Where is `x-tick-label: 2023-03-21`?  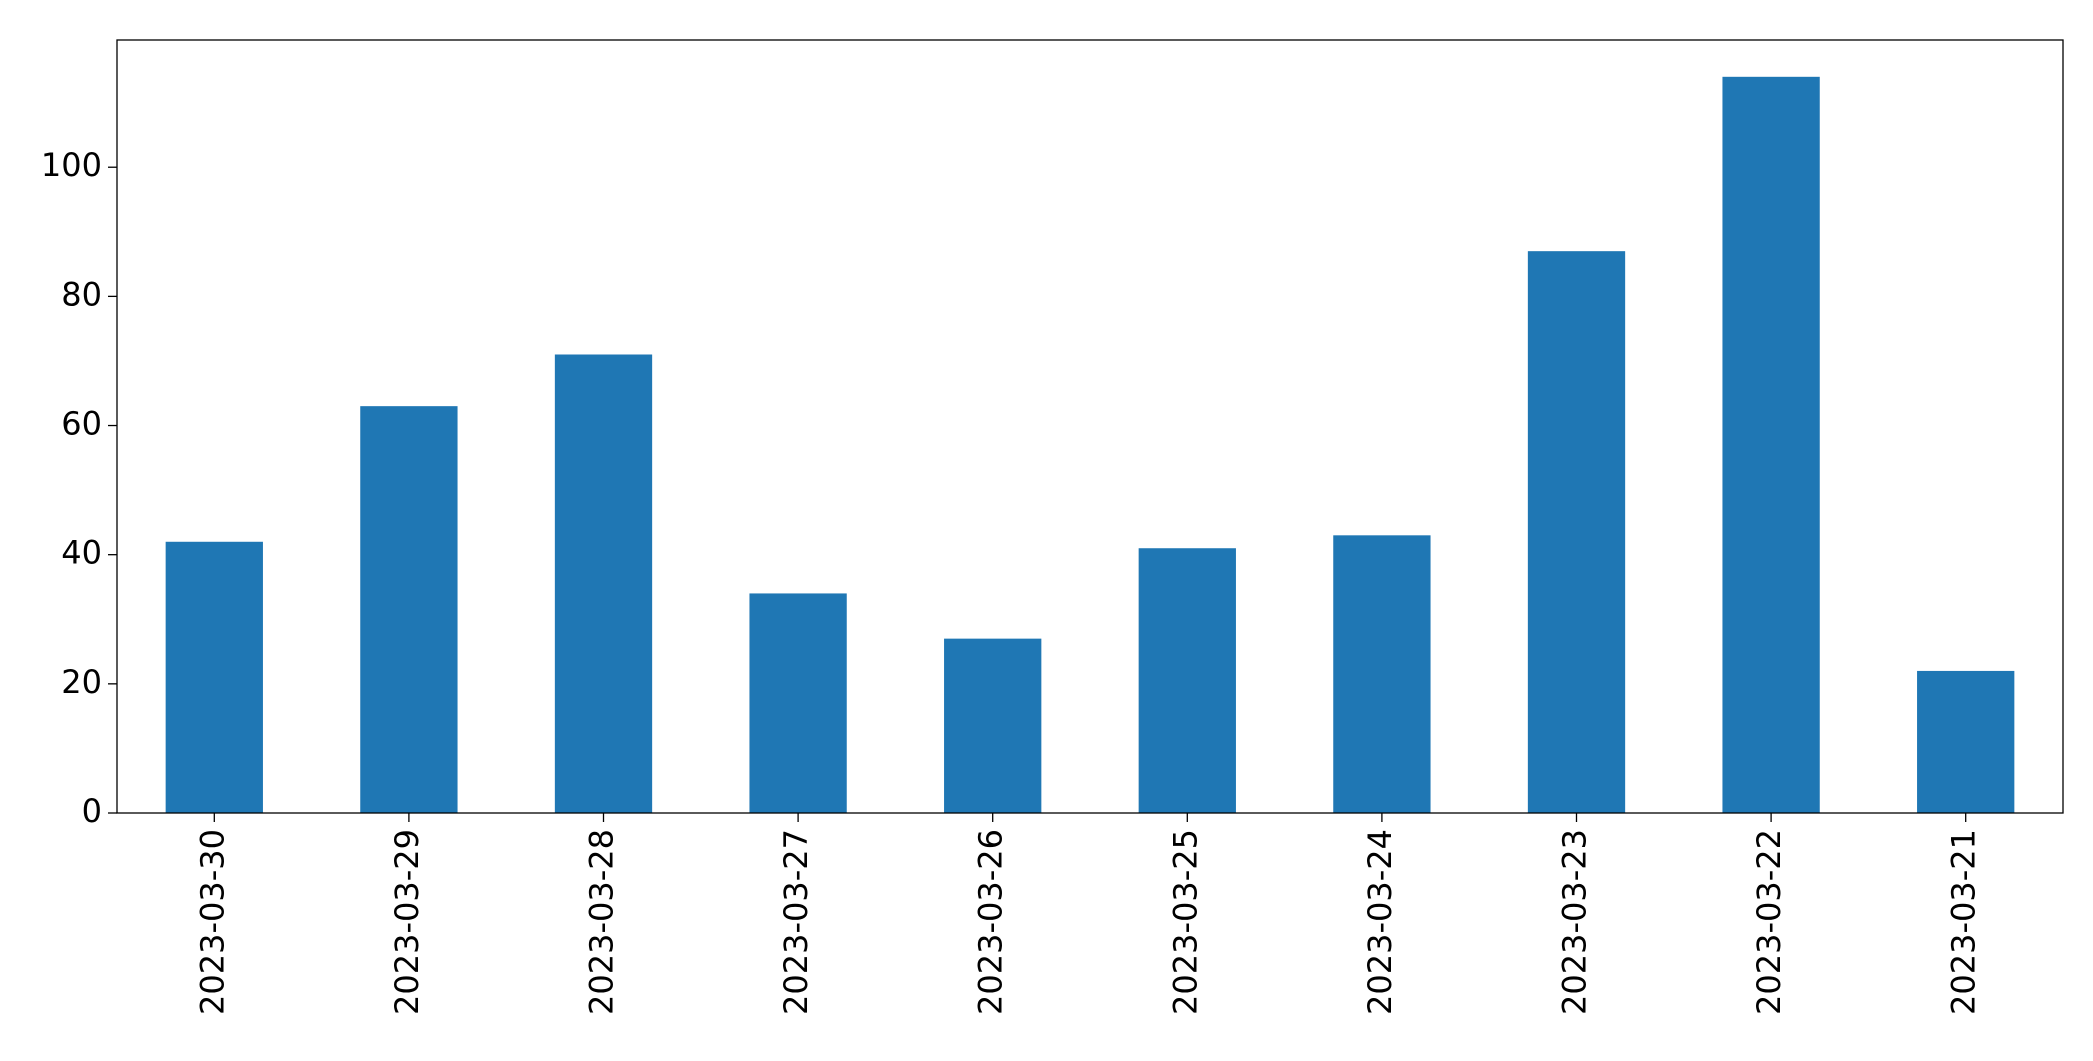
x-tick-label: 2023-03-21 is located at coordinates (1964, 922).